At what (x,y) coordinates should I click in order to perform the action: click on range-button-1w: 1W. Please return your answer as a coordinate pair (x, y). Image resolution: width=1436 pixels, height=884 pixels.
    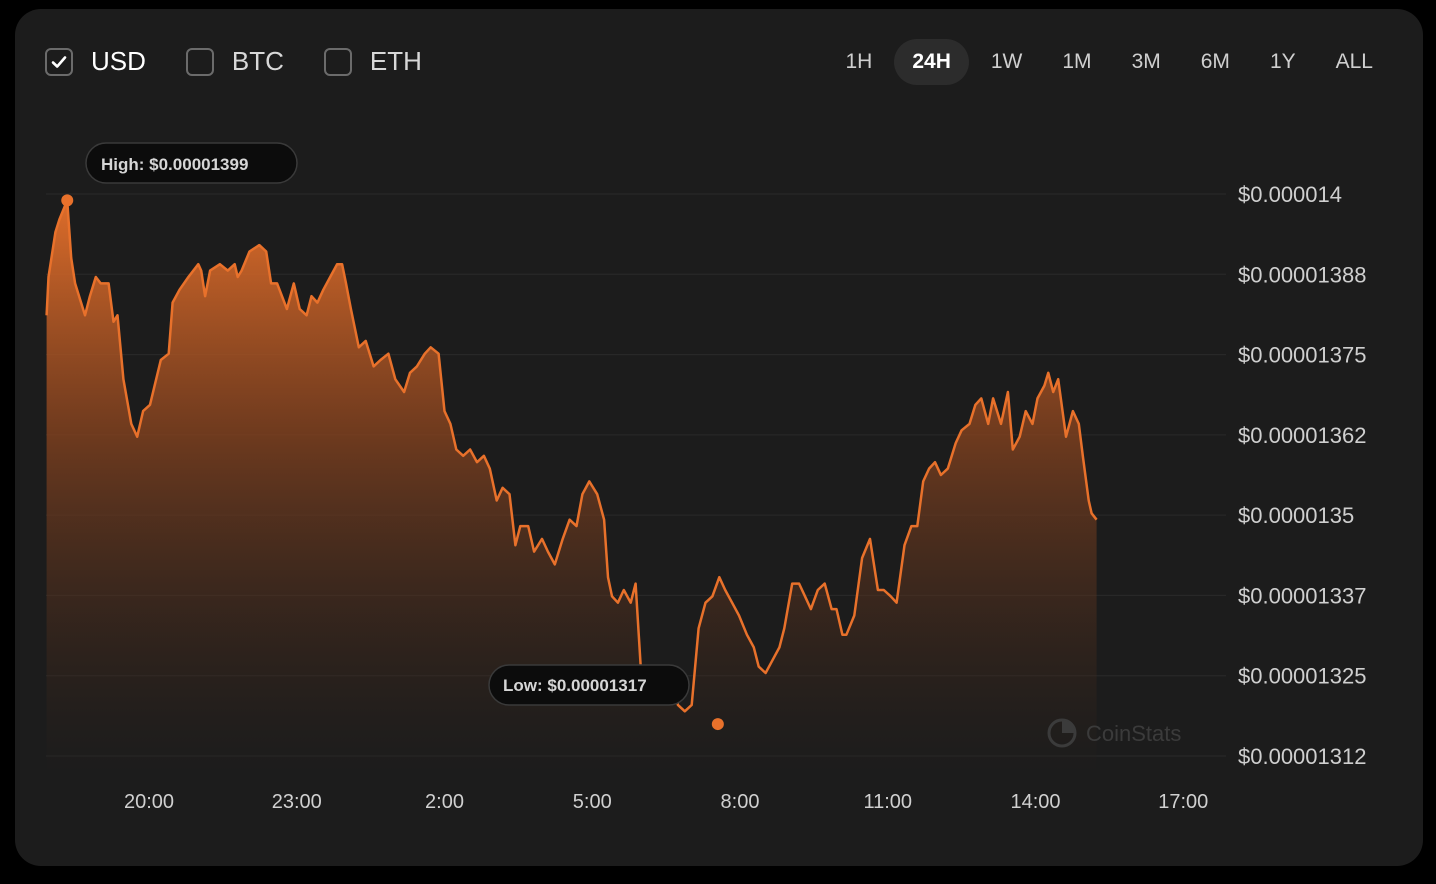
    Looking at the image, I should click on (1006, 61).